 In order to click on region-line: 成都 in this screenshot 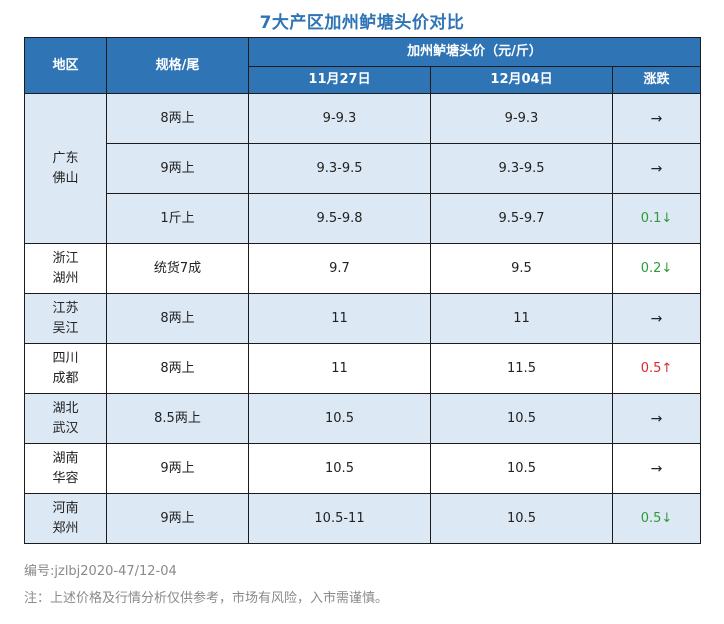, I will do `click(65, 378)`.